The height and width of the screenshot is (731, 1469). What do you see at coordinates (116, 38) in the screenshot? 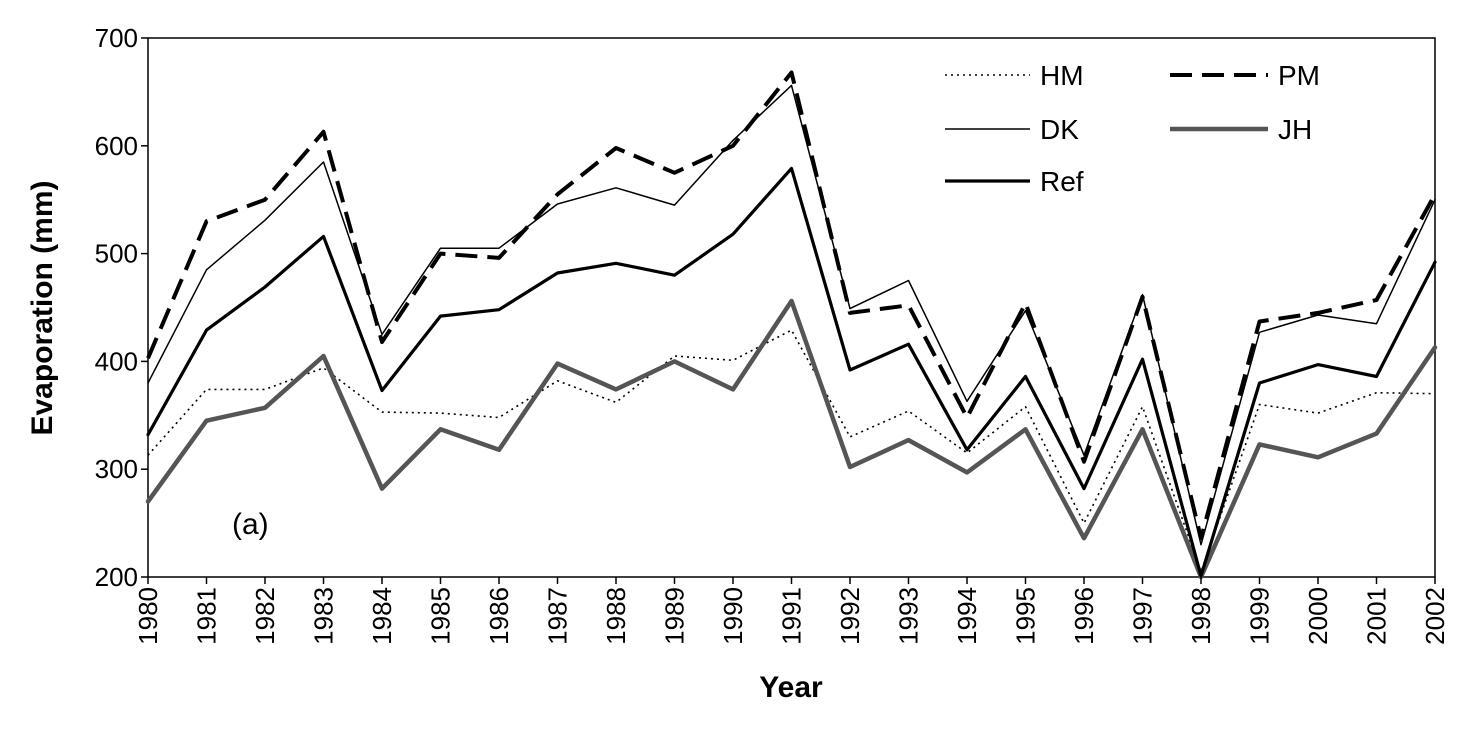
I see `y-tick-label: 700` at bounding box center [116, 38].